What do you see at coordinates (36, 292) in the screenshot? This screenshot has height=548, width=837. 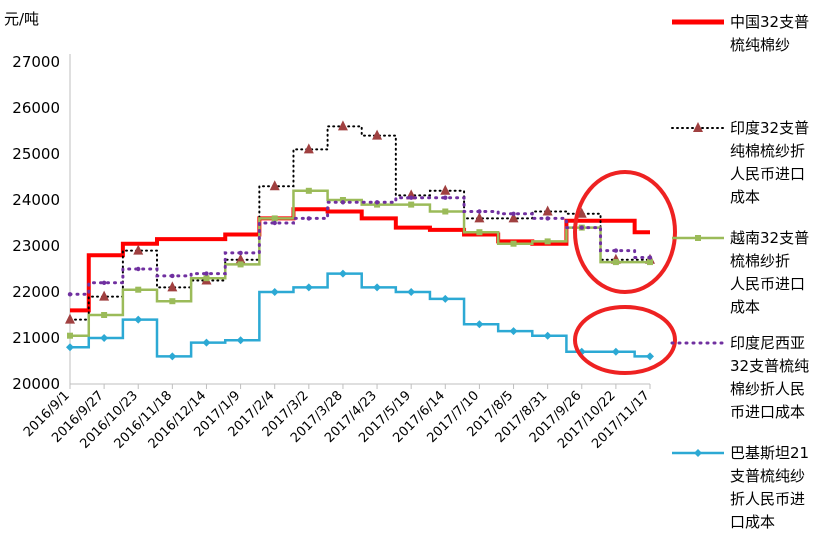 I see `y-tick-label: 22000` at bounding box center [36, 292].